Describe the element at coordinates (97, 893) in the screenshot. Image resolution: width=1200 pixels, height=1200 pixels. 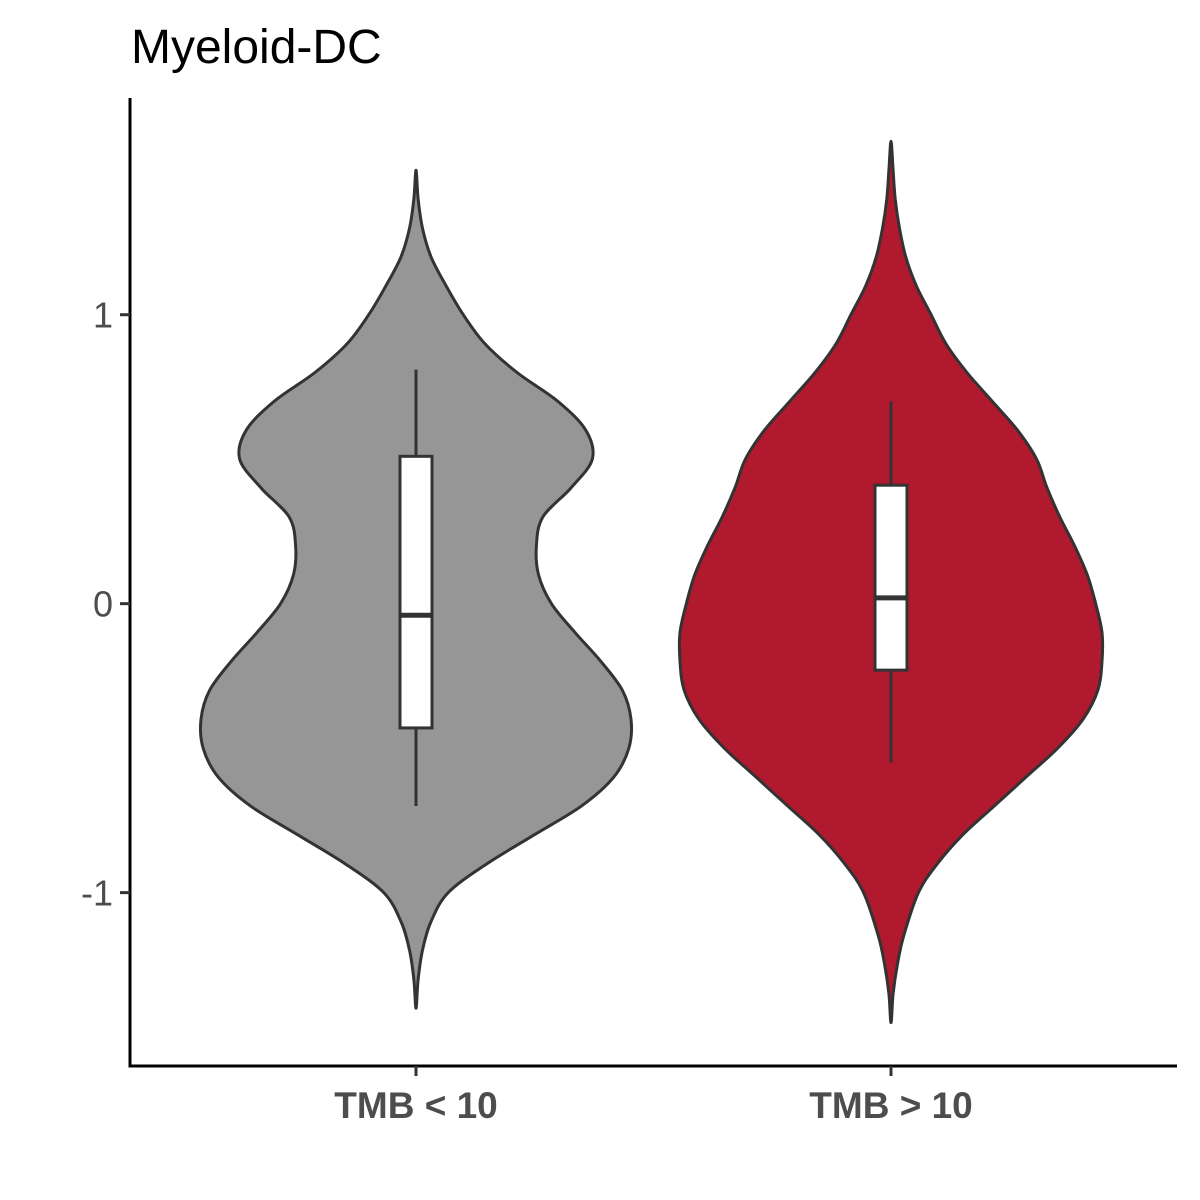
I see `y-tick-label: -1` at that location.